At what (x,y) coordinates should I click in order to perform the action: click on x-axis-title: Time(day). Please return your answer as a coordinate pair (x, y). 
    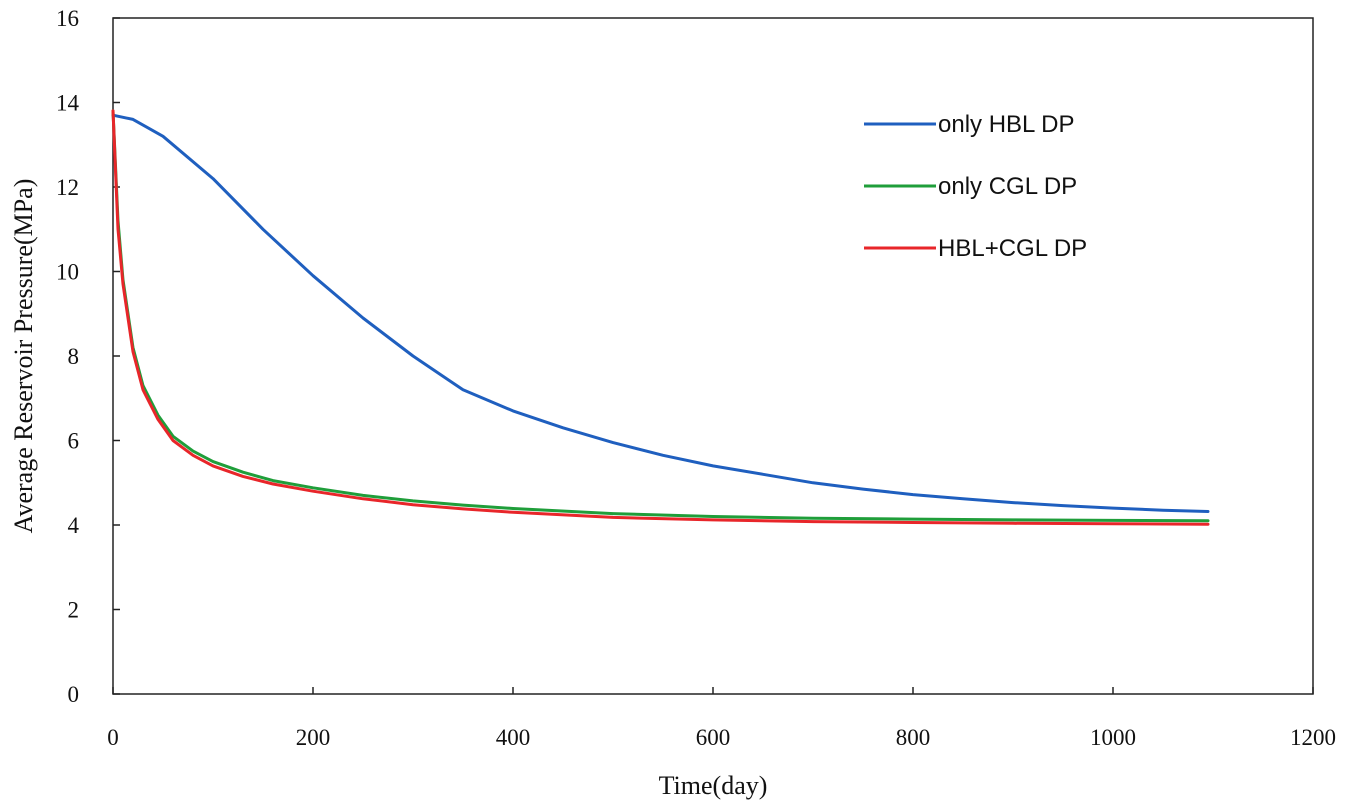
    Looking at the image, I should click on (713, 785).